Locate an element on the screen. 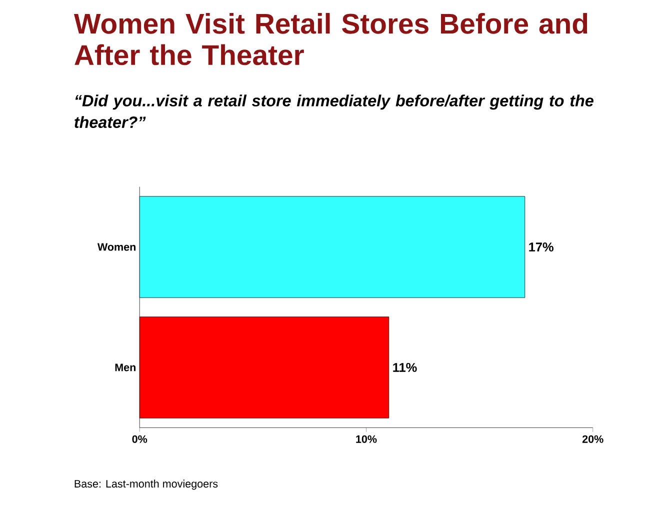  data-label: 17% is located at coordinates (541, 247).